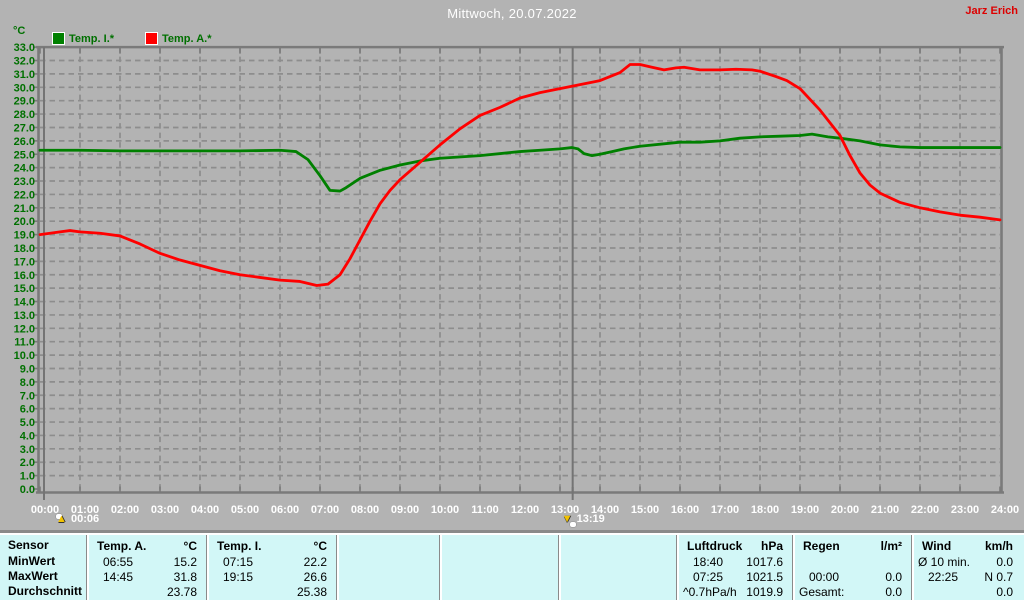 This screenshot has height=602, width=1024. What do you see at coordinates (891, 546) in the screenshot?
I see `table-column-unit: l/m²` at bounding box center [891, 546].